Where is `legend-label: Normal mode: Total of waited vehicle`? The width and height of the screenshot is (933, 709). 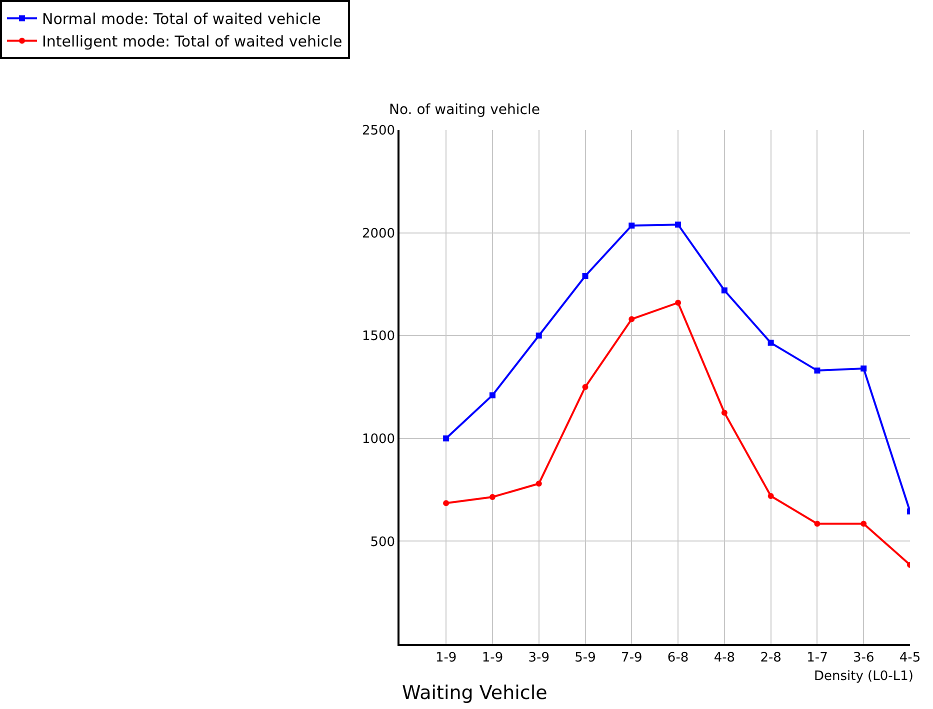 legend-label: Normal mode: Total of waited vehicle is located at coordinates (181, 19).